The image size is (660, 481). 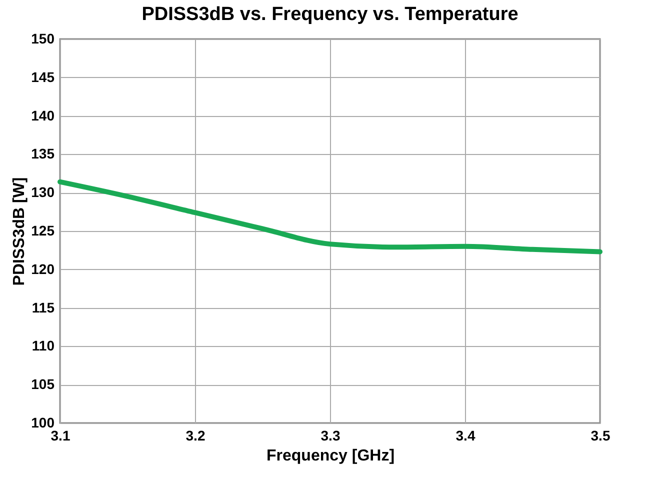 What do you see at coordinates (43, 192) in the screenshot?
I see `y-tick-label: 130` at bounding box center [43, 192].